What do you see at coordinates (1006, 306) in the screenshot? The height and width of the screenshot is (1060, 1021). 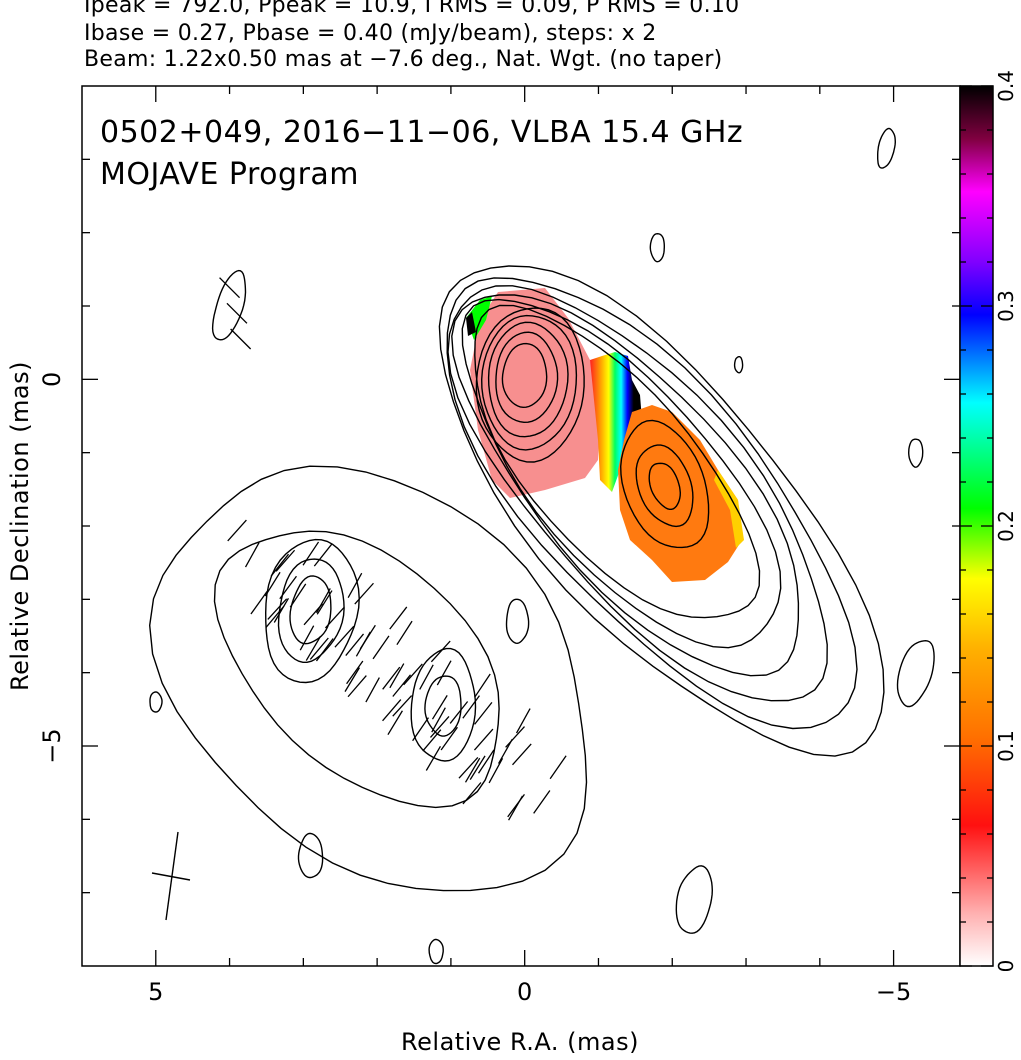 I see `colorbar-tick-label: 0.3` at bounding box center [1006, 306].